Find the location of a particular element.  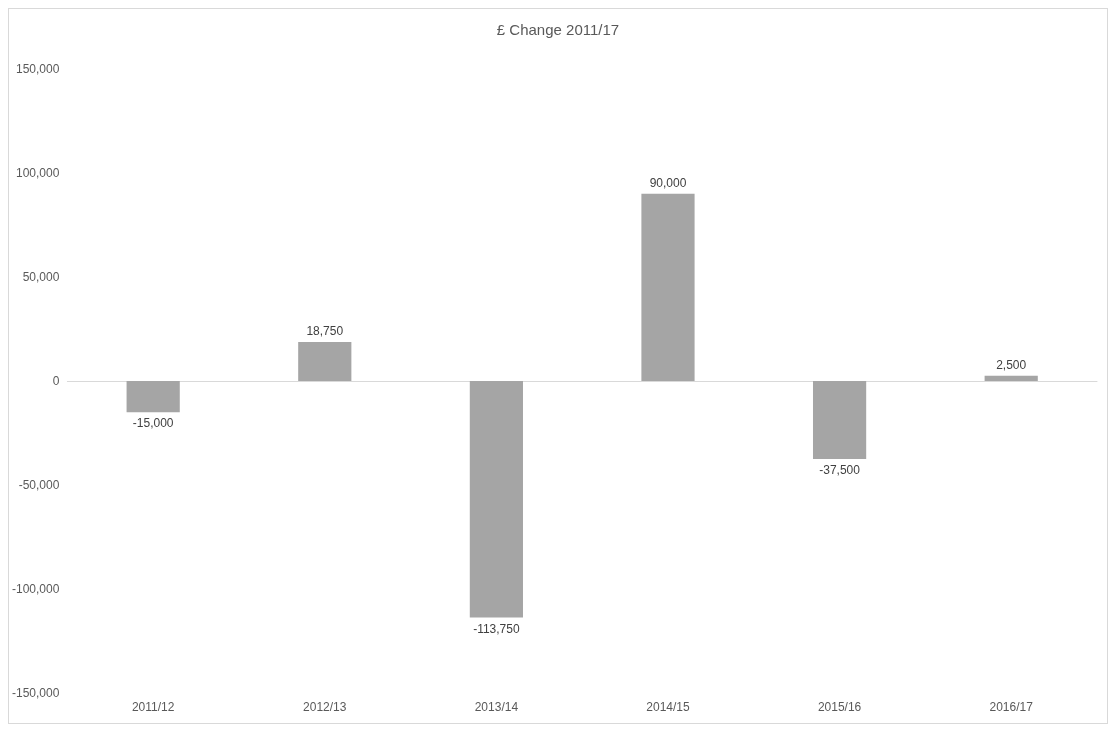

x-tick-label: 2016/17 is located at coordinates (1011, 707).